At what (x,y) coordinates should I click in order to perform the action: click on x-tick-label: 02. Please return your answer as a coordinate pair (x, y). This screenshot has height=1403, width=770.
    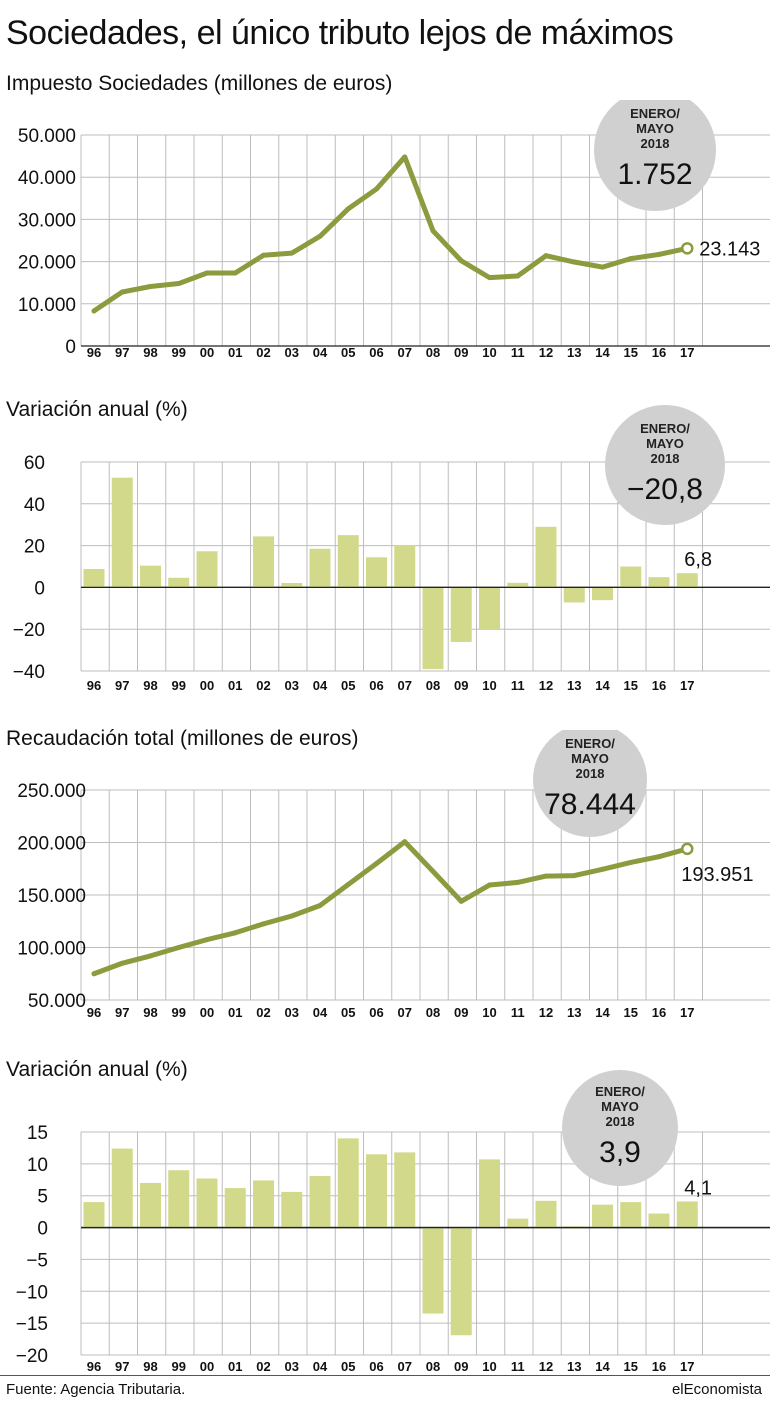
    Looking at the image, I should click on (263, 1366).